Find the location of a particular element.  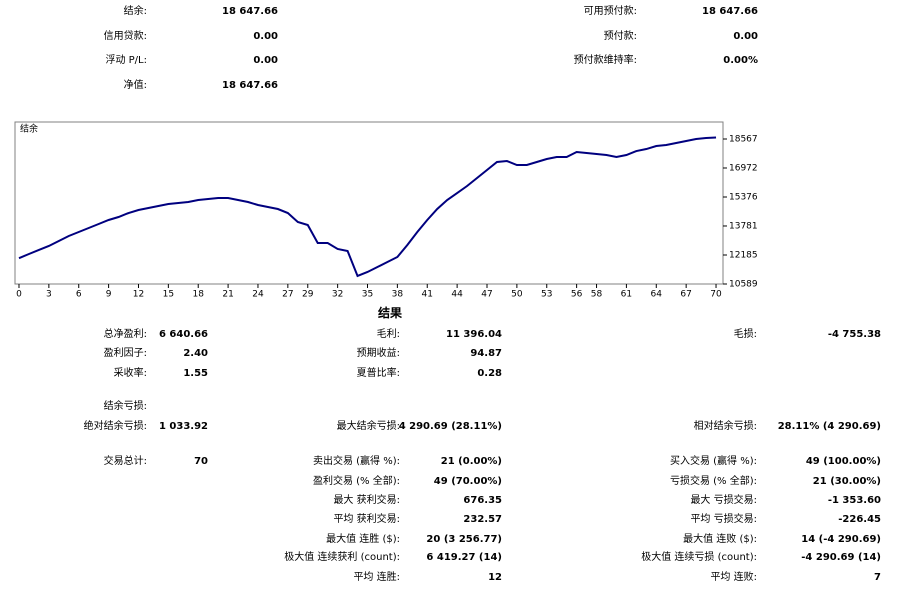

x-tick-label: 56 is located at coordinates (577, 295).